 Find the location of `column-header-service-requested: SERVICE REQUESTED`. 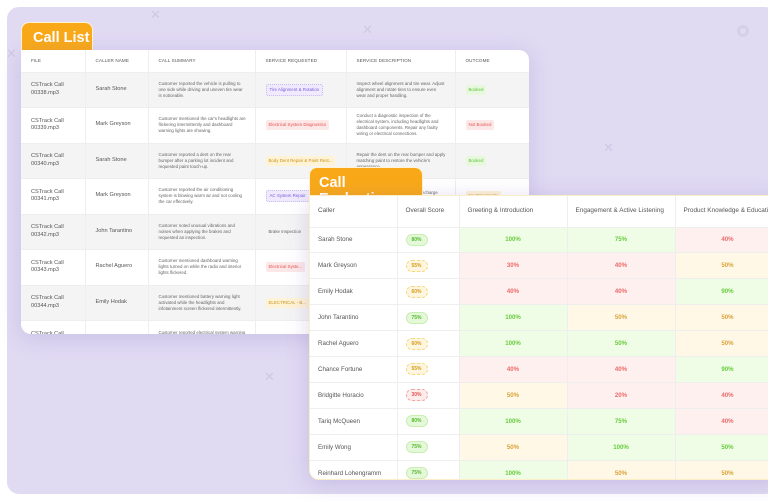

column-header-service-requested: SERVICE REQUESTED is located at coordinates (301, 61).